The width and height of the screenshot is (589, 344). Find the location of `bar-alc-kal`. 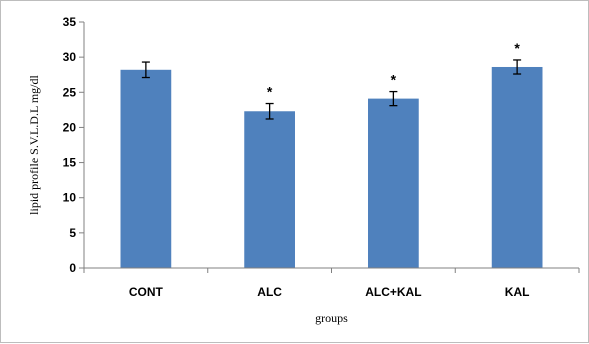

bar-alc-kal is located at coordinates (393, 183).